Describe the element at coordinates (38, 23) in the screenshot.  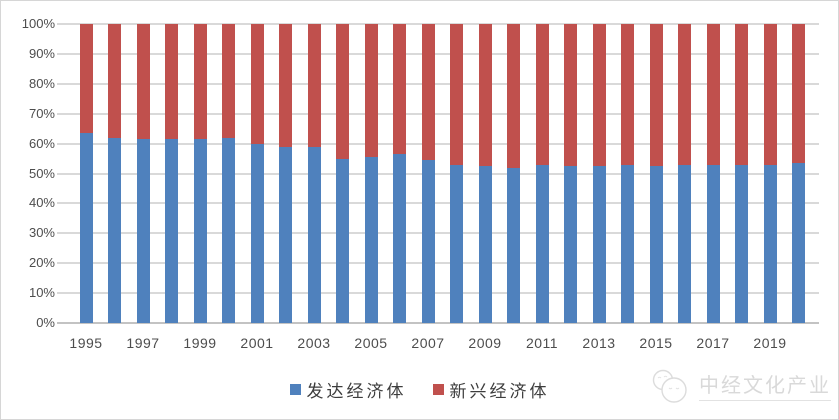
I see `y-axis-label-100: 100%` at that location.